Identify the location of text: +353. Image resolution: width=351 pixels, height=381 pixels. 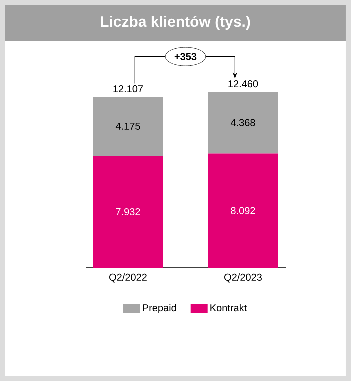
(185, 56).